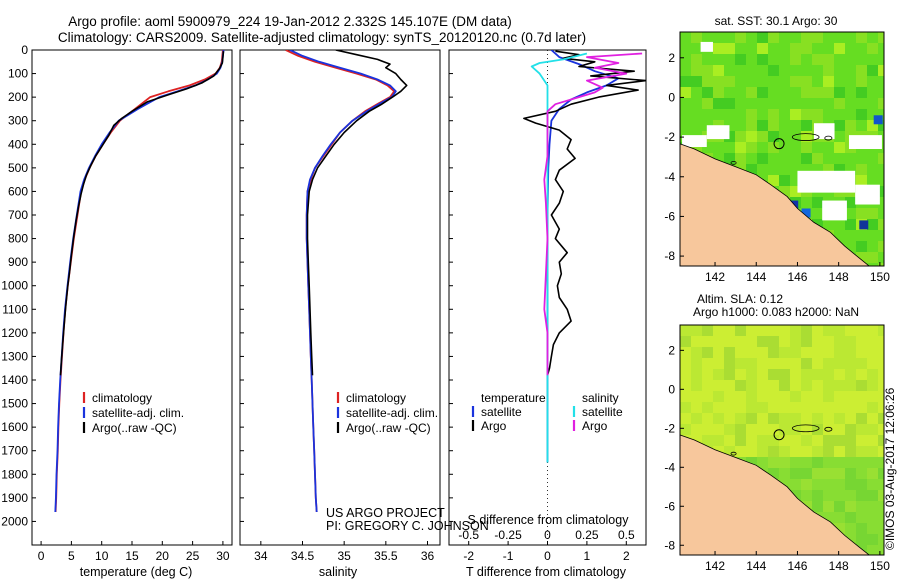  I want to click on island-outline, so click(805, 137).